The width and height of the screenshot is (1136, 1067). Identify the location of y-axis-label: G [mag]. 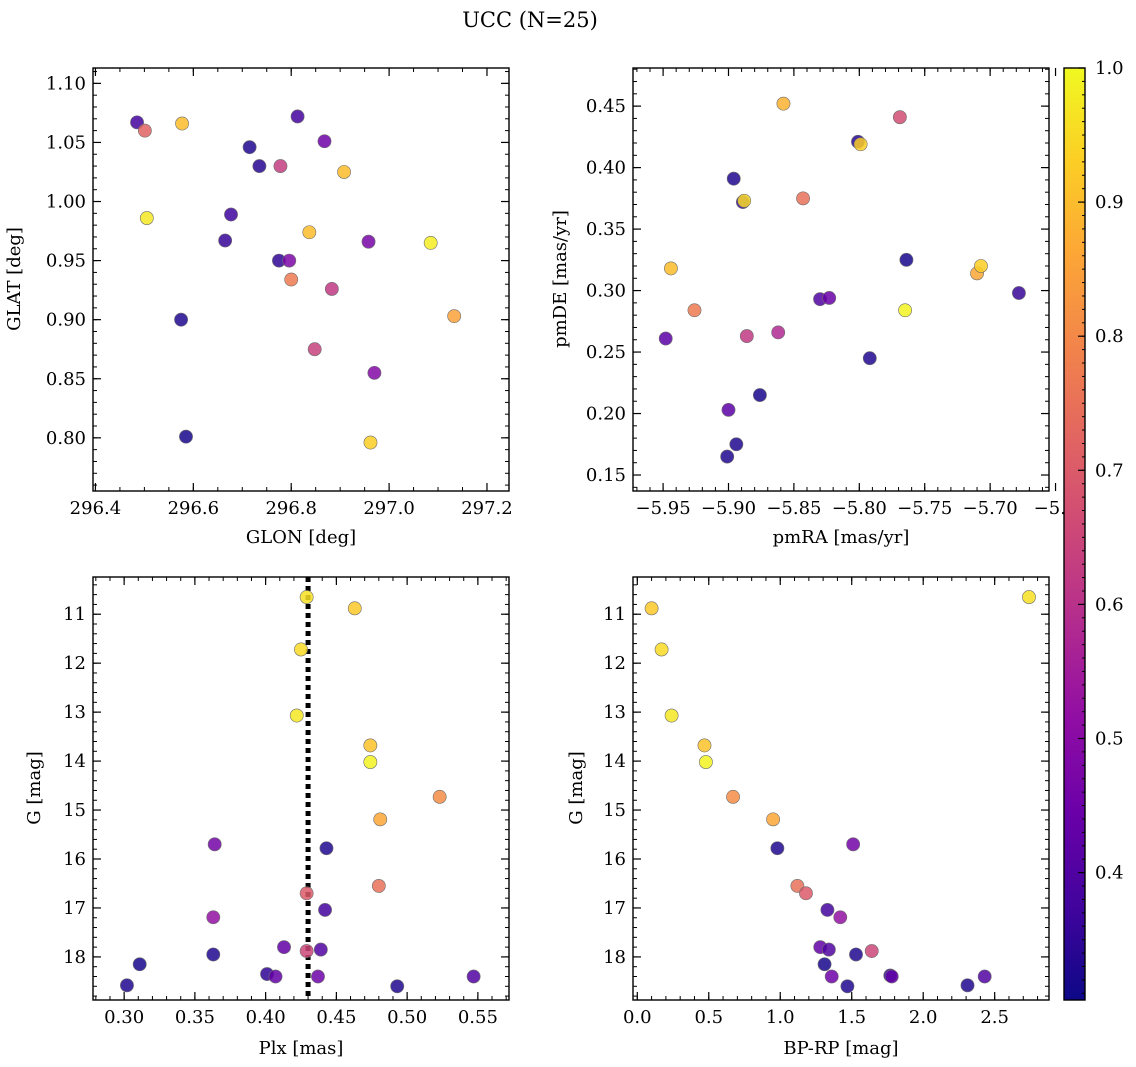
(576, 787).